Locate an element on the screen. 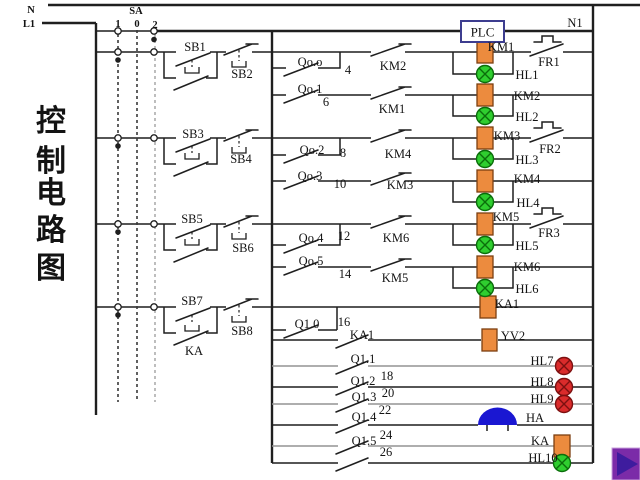 Image resolution: width=640 pixels, height=480 pixels. km3-coil is located at coordinates (485, 138).